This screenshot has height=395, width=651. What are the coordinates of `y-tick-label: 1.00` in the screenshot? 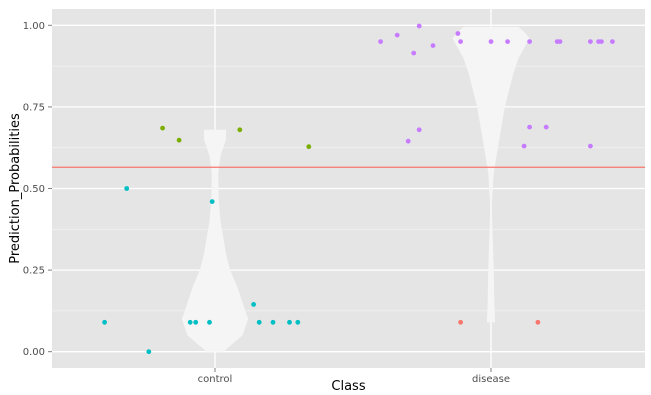 It's located at (34, 26).